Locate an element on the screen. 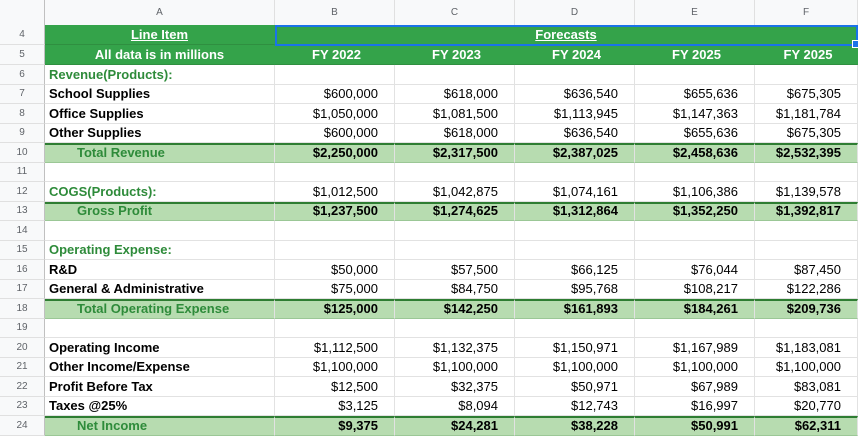  value-cell: $76,044 is located at coordinates (695, 270).